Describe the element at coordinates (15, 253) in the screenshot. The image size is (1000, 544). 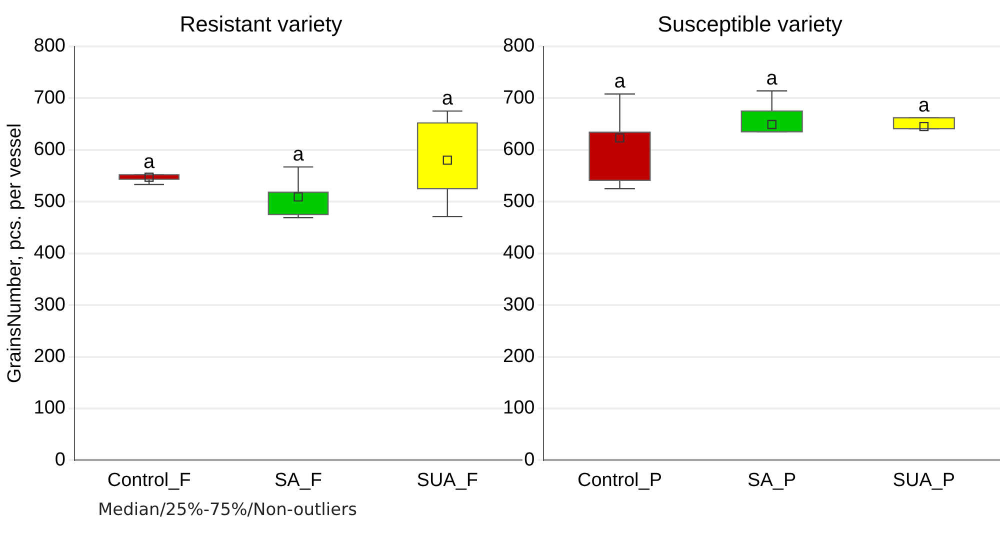
I see `y-axis-title: GrainsNumber, pcs. per vessel` at that location.